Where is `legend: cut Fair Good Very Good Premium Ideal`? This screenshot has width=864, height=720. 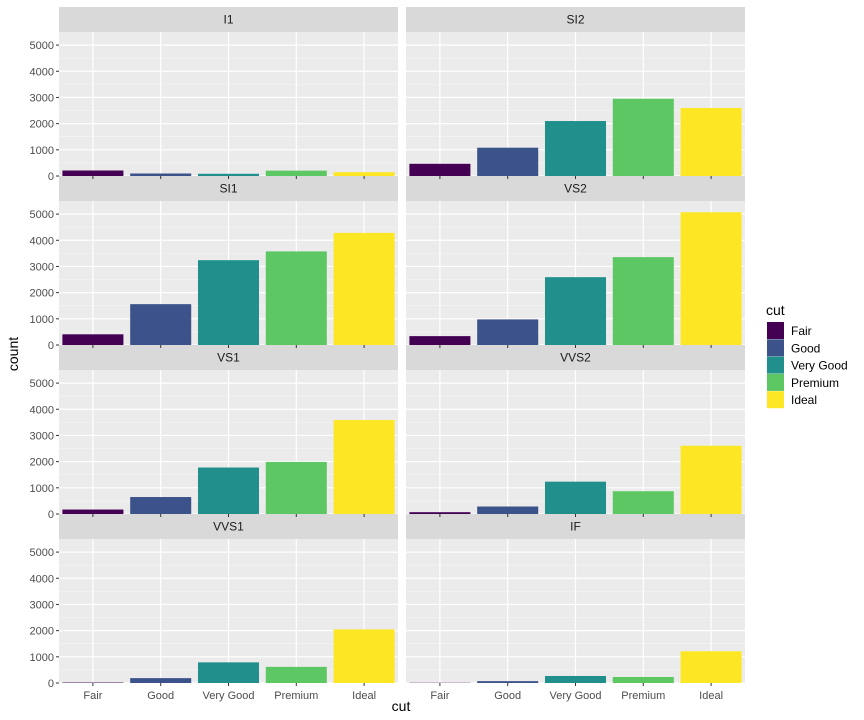 legend: cut Fair Good Very Good Premium Ideal is located at coordinates (807, 355).